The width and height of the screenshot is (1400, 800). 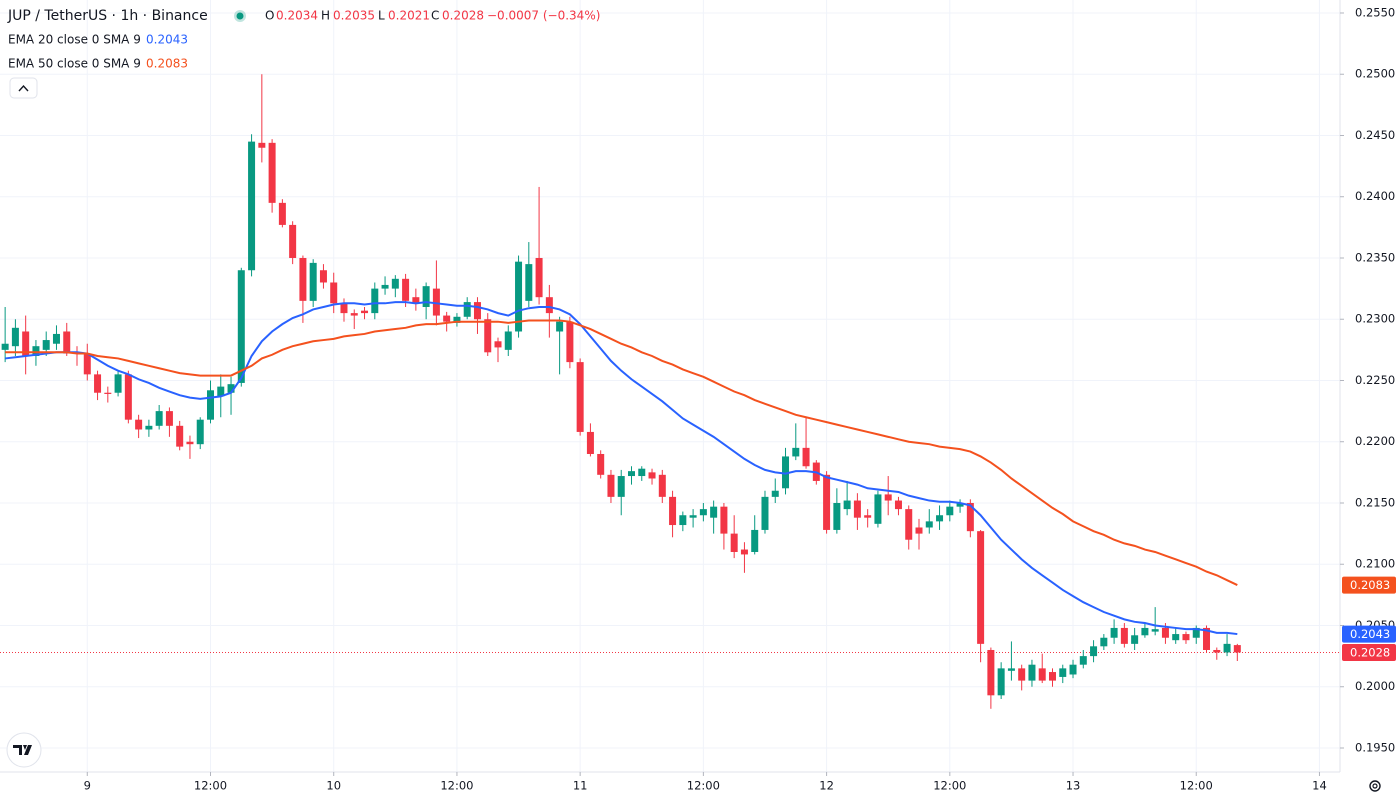 I want to click on price-tag-label: 0.2083, so click(x=1370, y=585).